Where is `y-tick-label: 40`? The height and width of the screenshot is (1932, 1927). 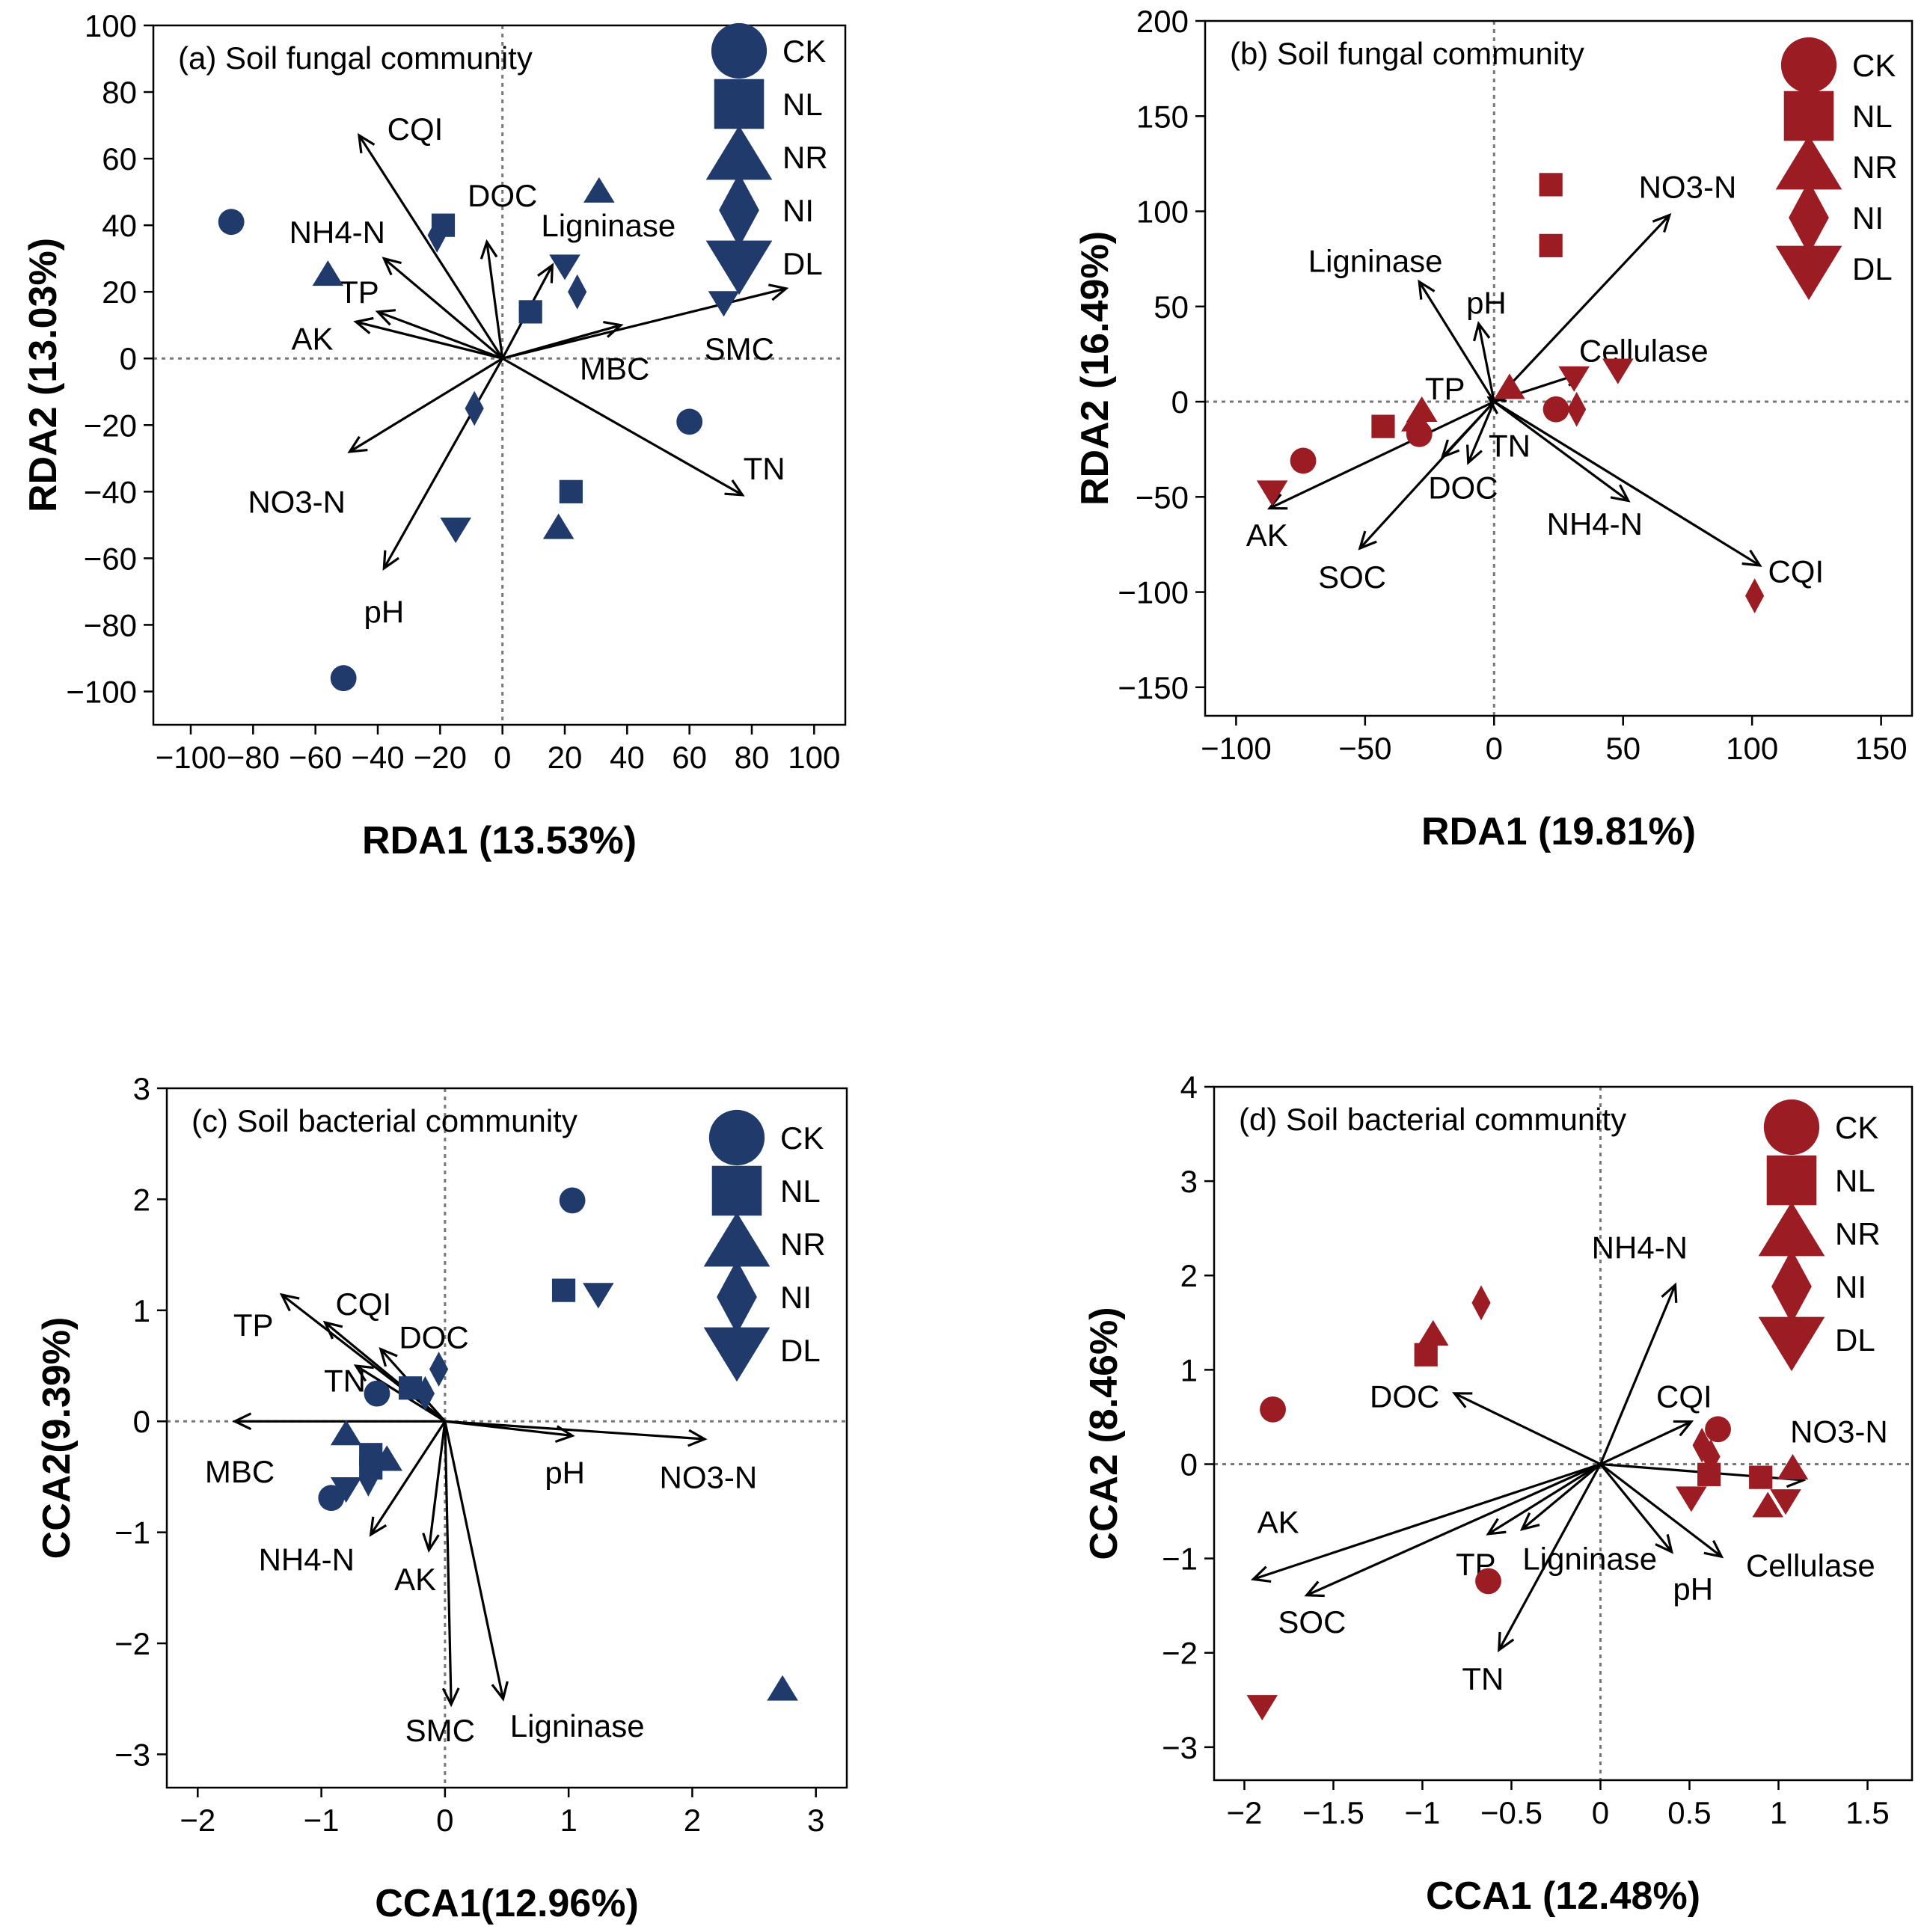
y-tick-label: 40 is located at coordinates (120, 225).